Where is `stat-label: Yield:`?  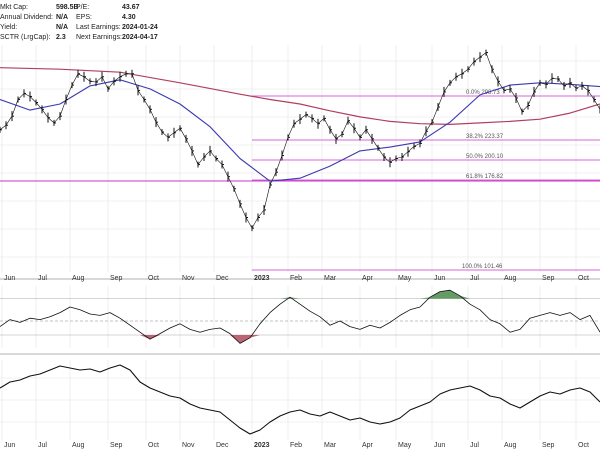 stat-label: Yield: is located at coordinates (9, 27).